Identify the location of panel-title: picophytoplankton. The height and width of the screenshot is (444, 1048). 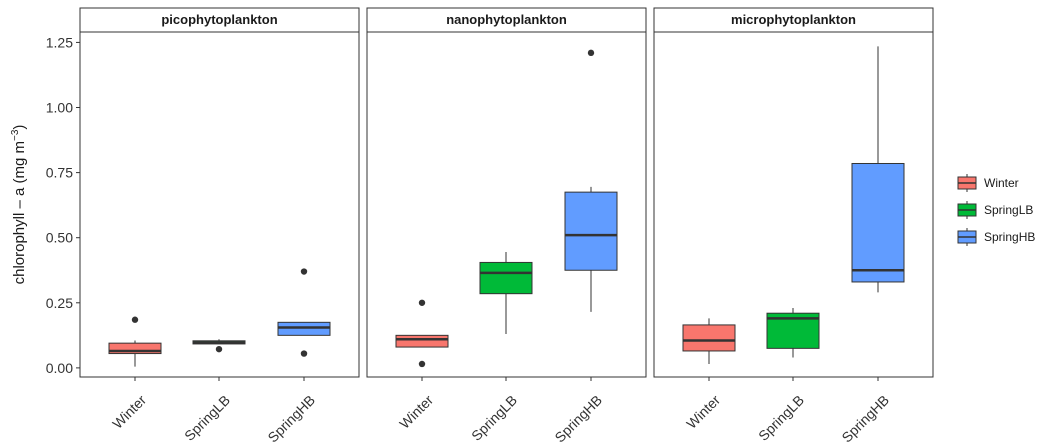
(219, 19).